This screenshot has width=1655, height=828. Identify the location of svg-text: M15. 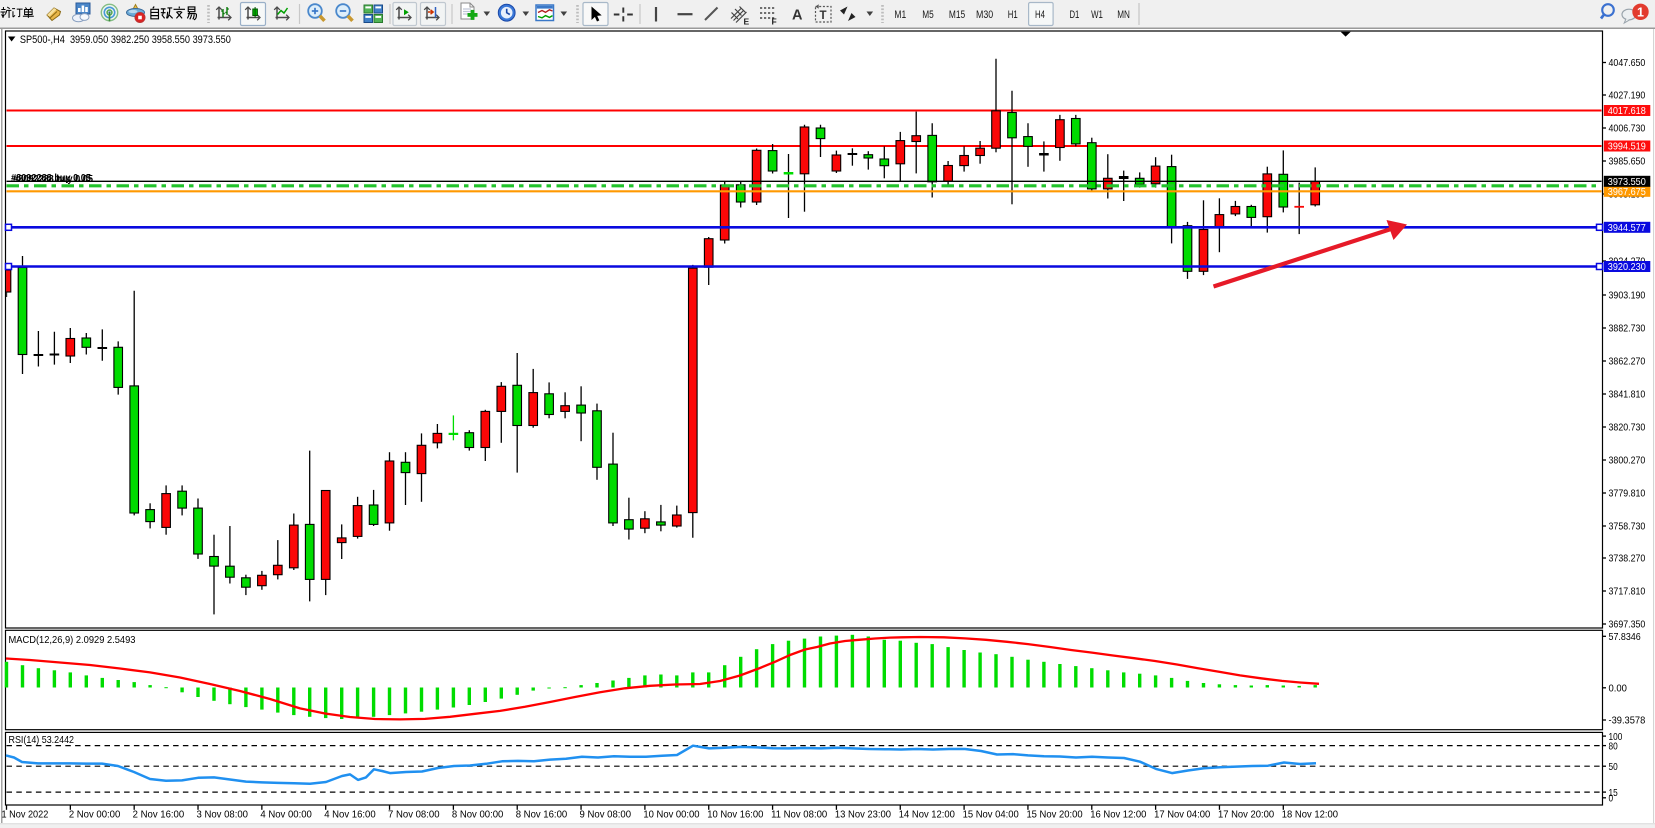
(957, 15).